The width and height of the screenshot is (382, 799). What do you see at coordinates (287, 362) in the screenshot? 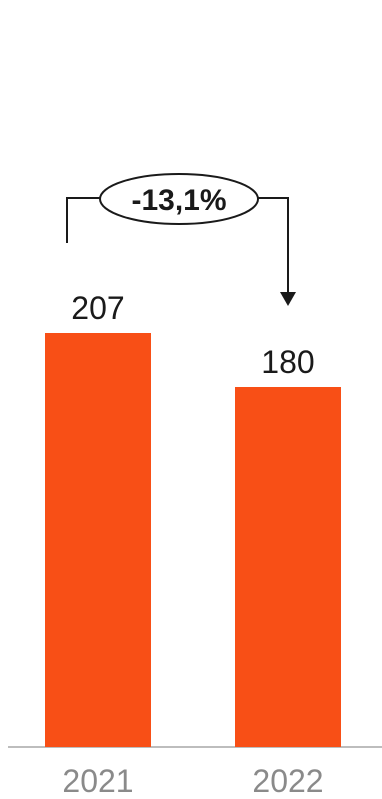
I see `bar-value-label-2022: 180` at bounding box center [287, 362].